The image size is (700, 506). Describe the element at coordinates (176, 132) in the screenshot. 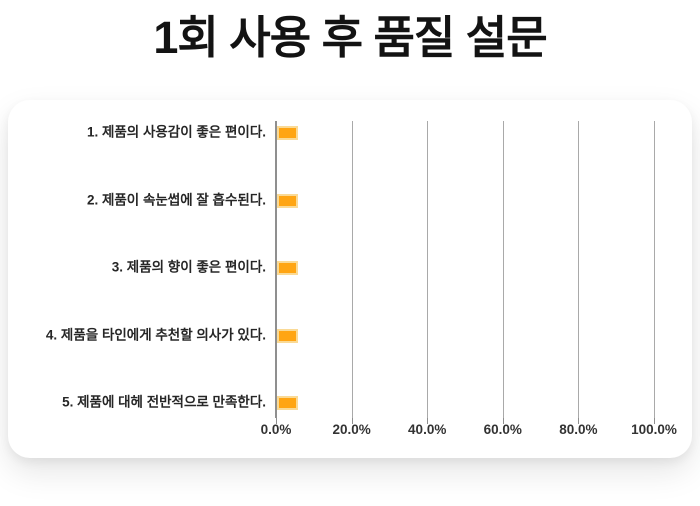

I see `category-label: 1. 제품의 사용감이 좋은 편이다.` at that location.